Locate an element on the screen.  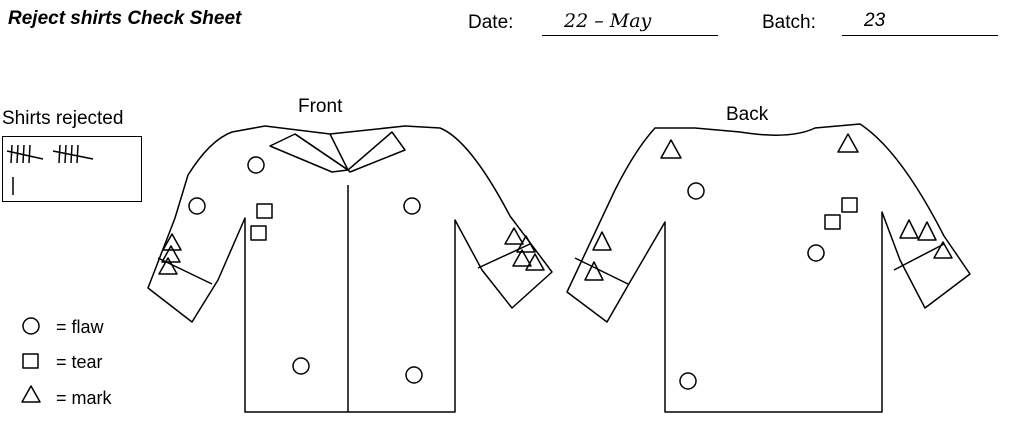
legend-triangle-icon is located at coordinates (31, 394).